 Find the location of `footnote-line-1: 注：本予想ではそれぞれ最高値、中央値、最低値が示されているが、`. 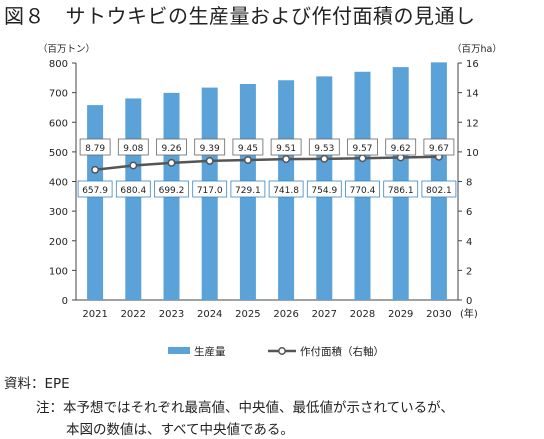

footnote-line-1: 注：本予想ではそれぞれ最高値、中央値、最低値が示されているが、 is located at coordinates (245, 408).